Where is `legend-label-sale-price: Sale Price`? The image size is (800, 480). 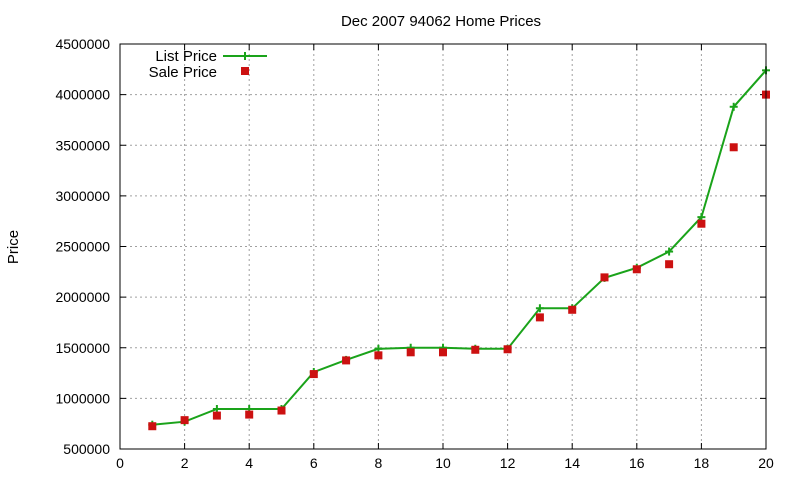
legend-label-sale-price: Sale Price is located at coordinates (183, 72).